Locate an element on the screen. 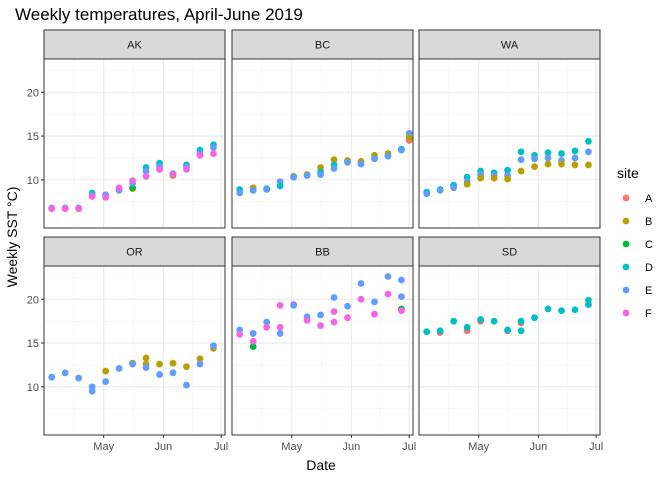 Image resolution: width=672 pixels, height=480 pixels. y-tick-label: 20 is located at coordinates (33, 300).